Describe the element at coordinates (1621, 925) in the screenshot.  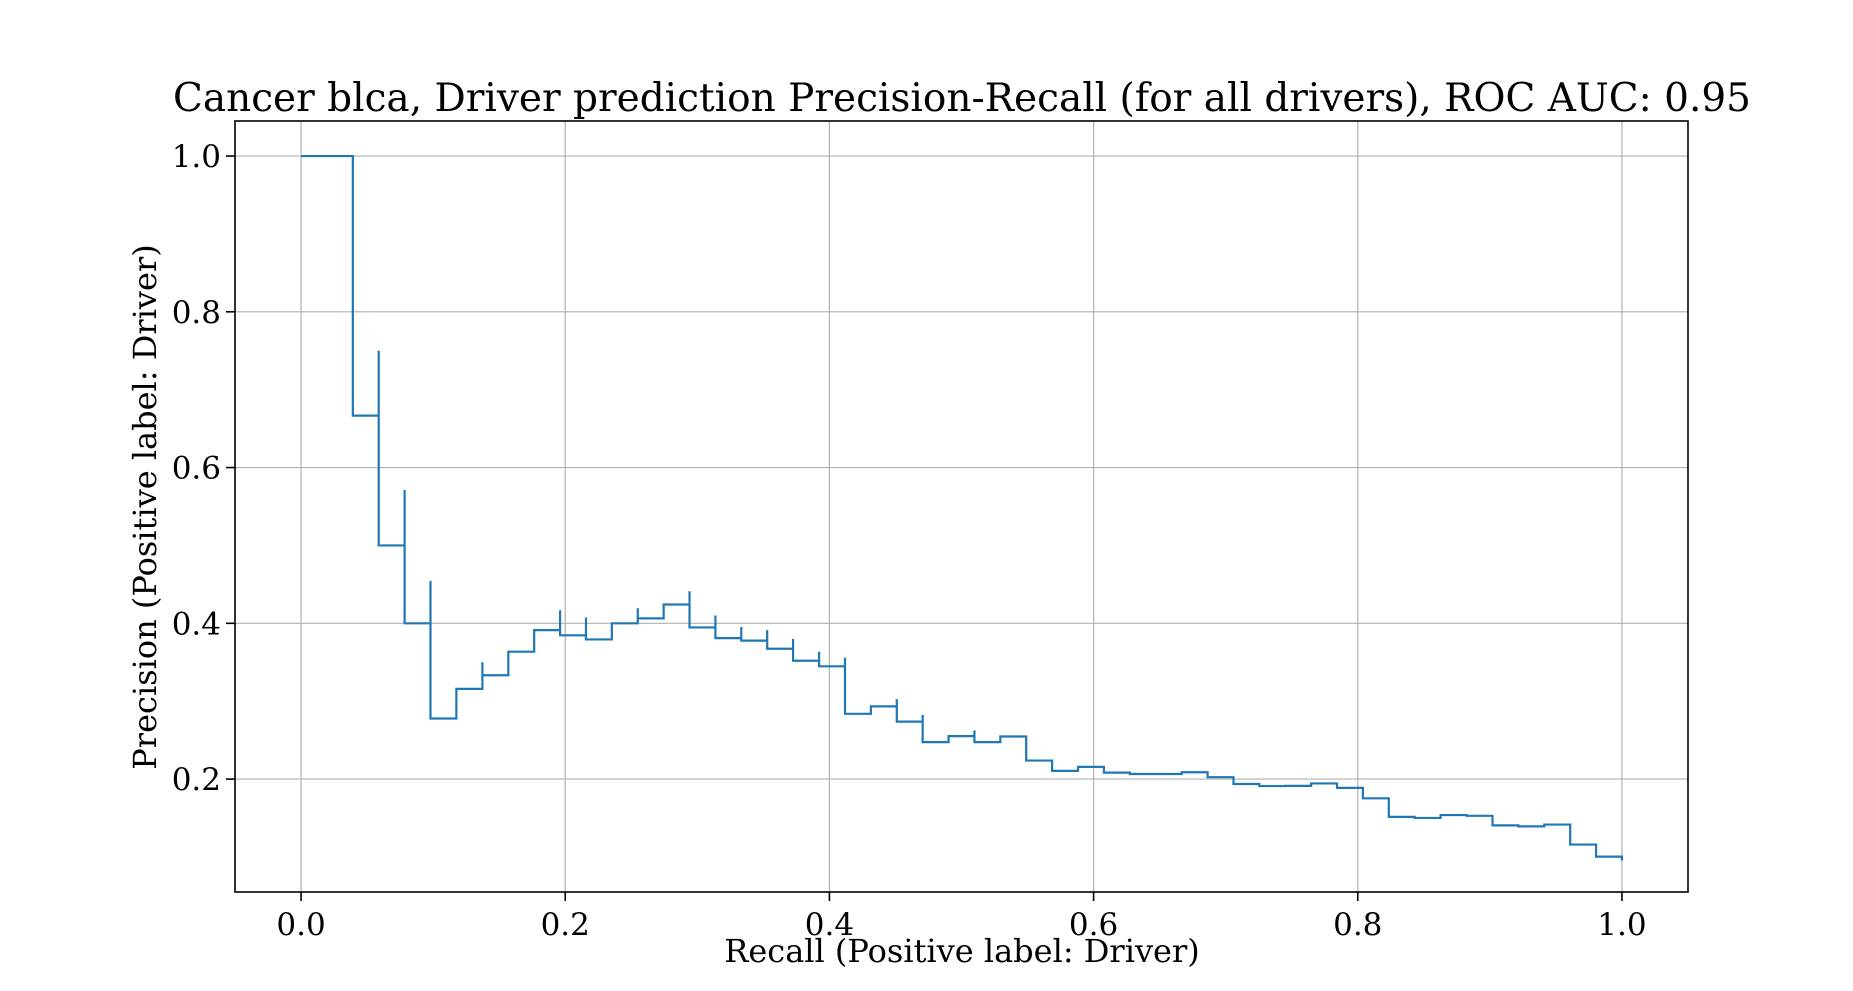
I see `x-tick-label: 1.0` at that location.